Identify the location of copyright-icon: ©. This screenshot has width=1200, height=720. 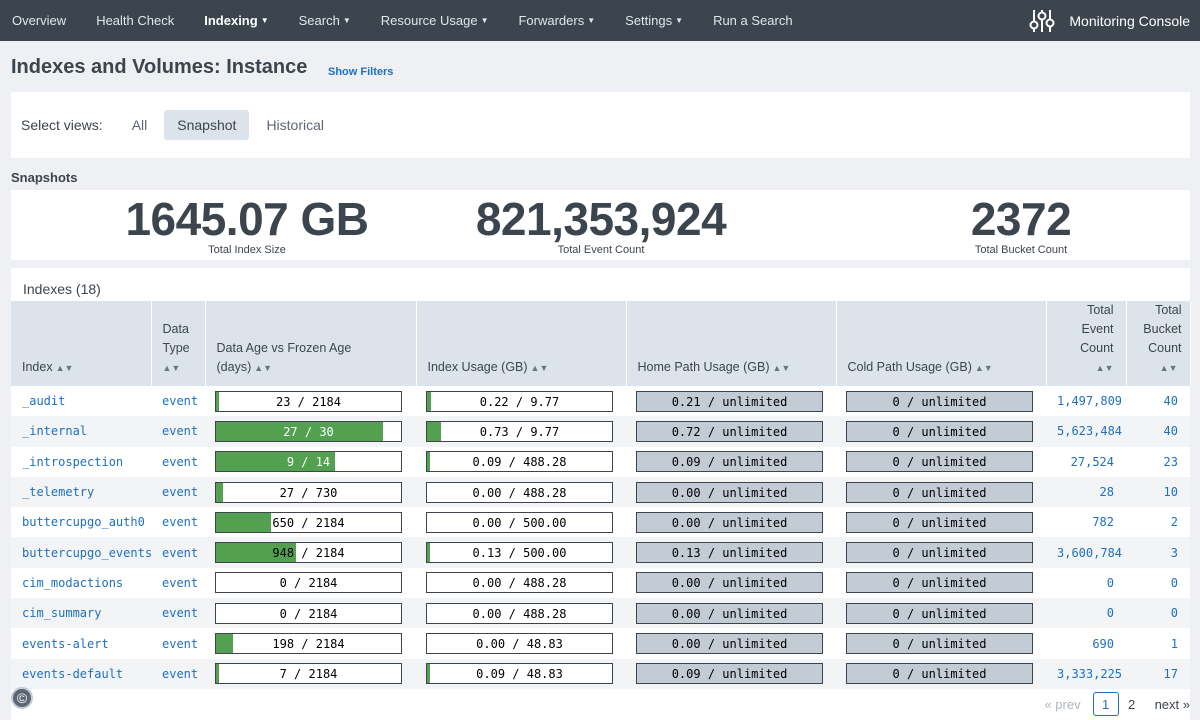
(22, 698).